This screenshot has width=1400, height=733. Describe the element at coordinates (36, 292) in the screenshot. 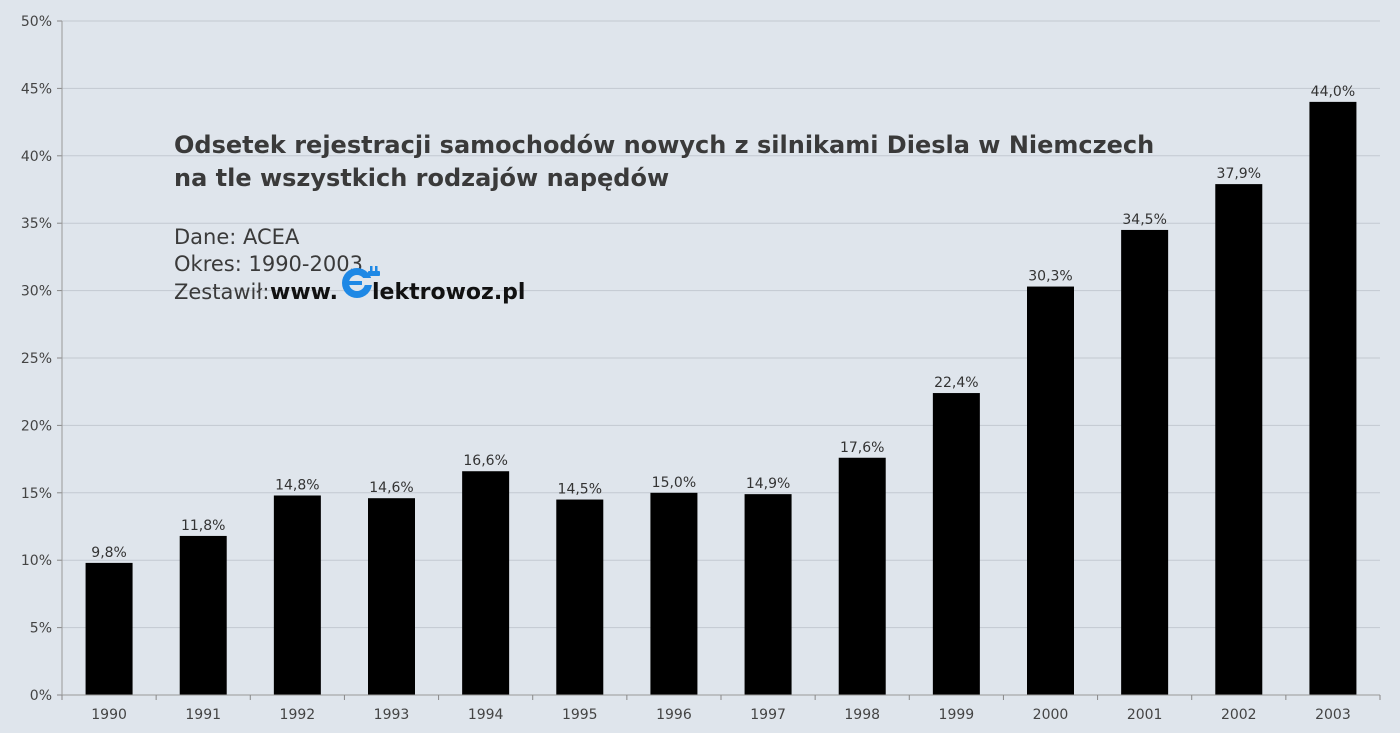

I see `y-tick-label: 30%` at that location.